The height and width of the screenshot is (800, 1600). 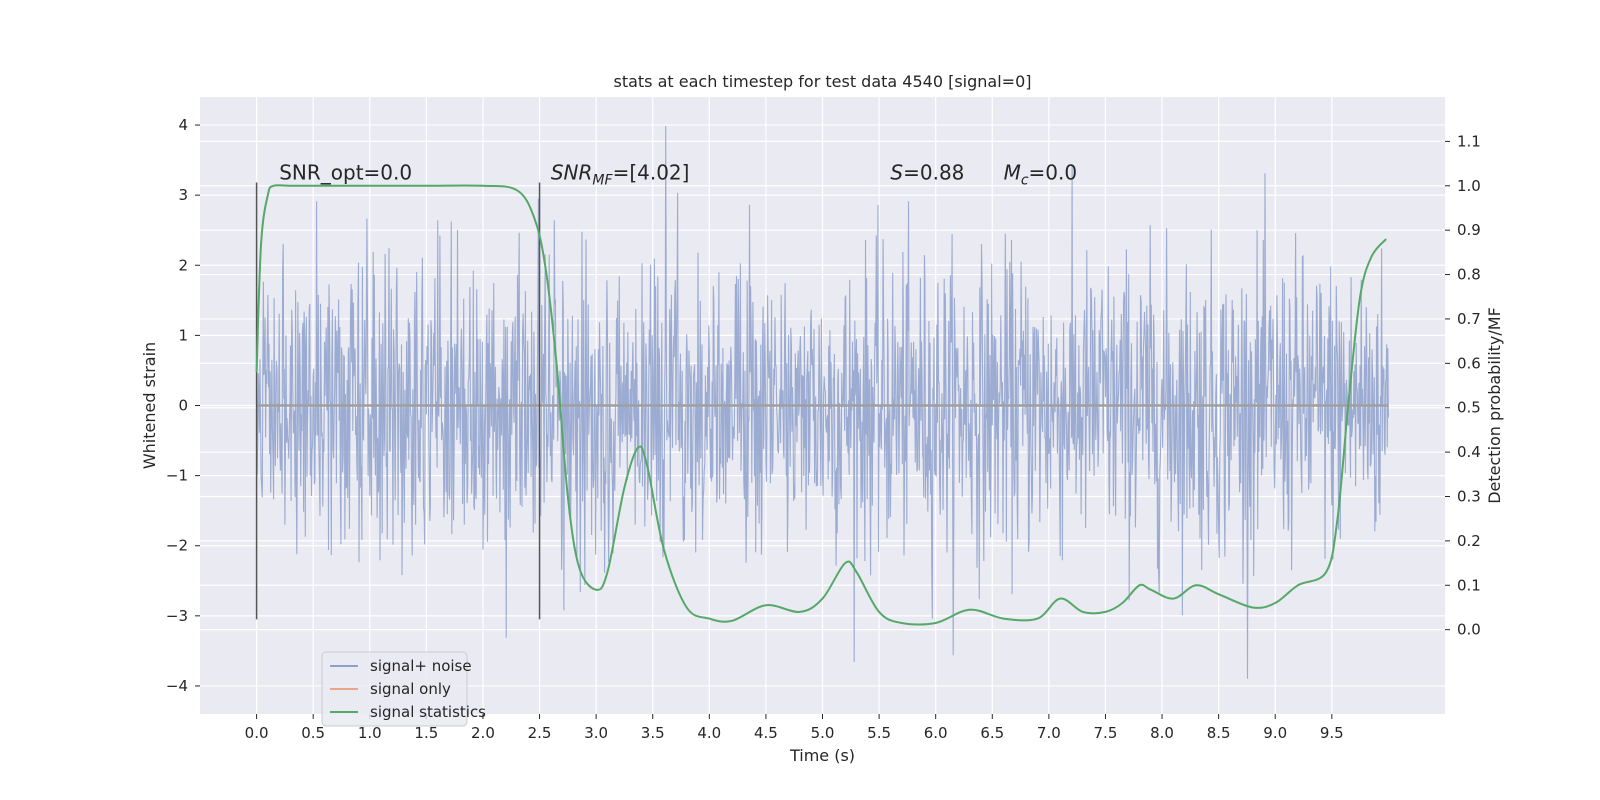 I want to click on y2-tick-label: 0.1, so click(x=1469, y=585).